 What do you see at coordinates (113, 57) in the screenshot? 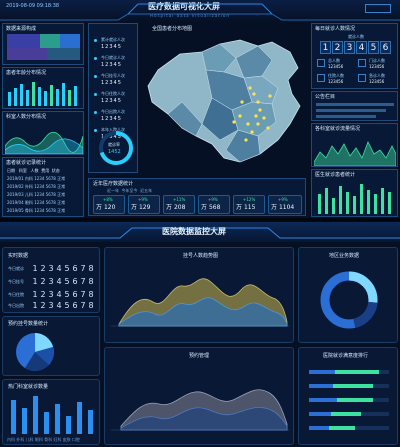
I see `list-label: 今日就诊人次` at bounding box center [113, 57].